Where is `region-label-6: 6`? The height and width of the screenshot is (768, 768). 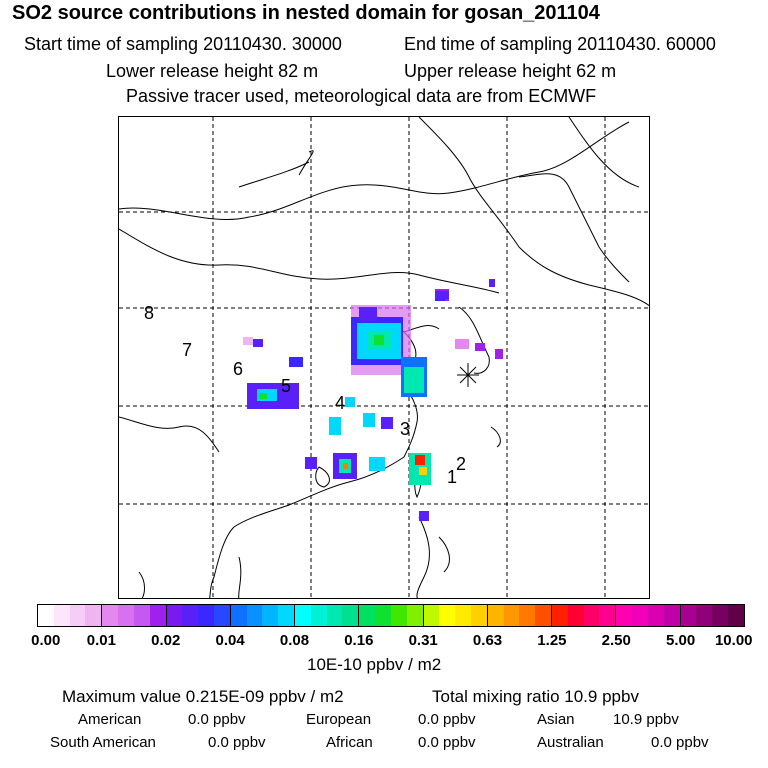 region-label-6: 6 is located at coordinates (238, 369).